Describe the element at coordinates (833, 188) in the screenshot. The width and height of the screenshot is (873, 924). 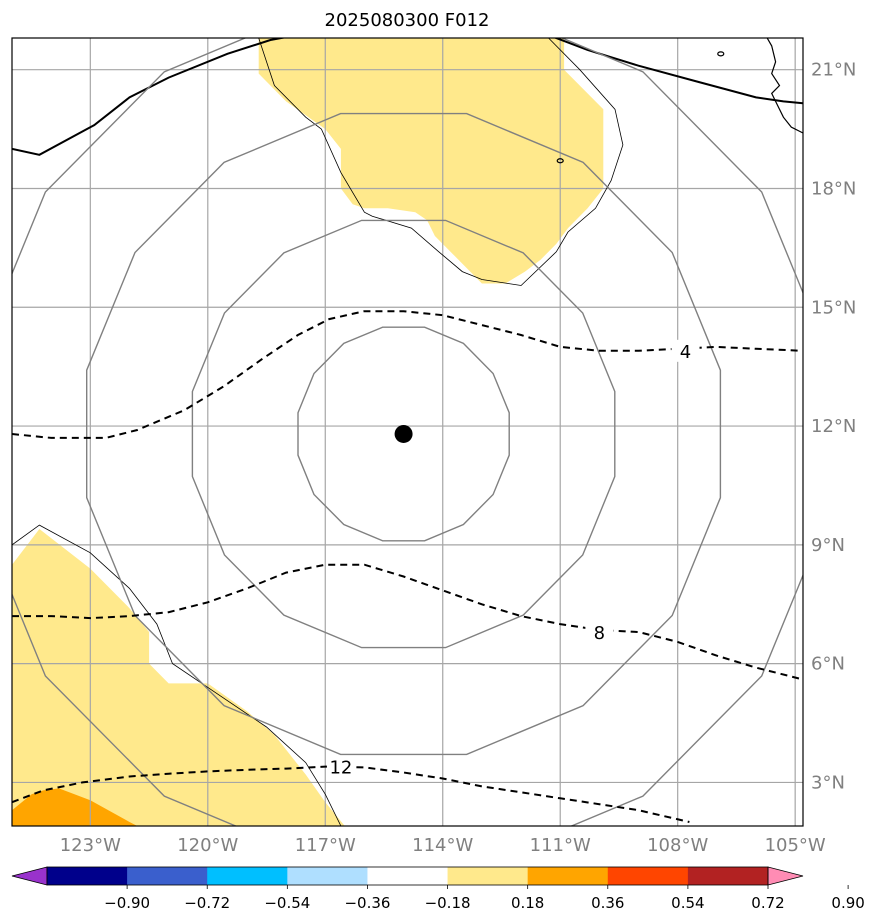
I see `y-tick-label: 18°N` at that location.